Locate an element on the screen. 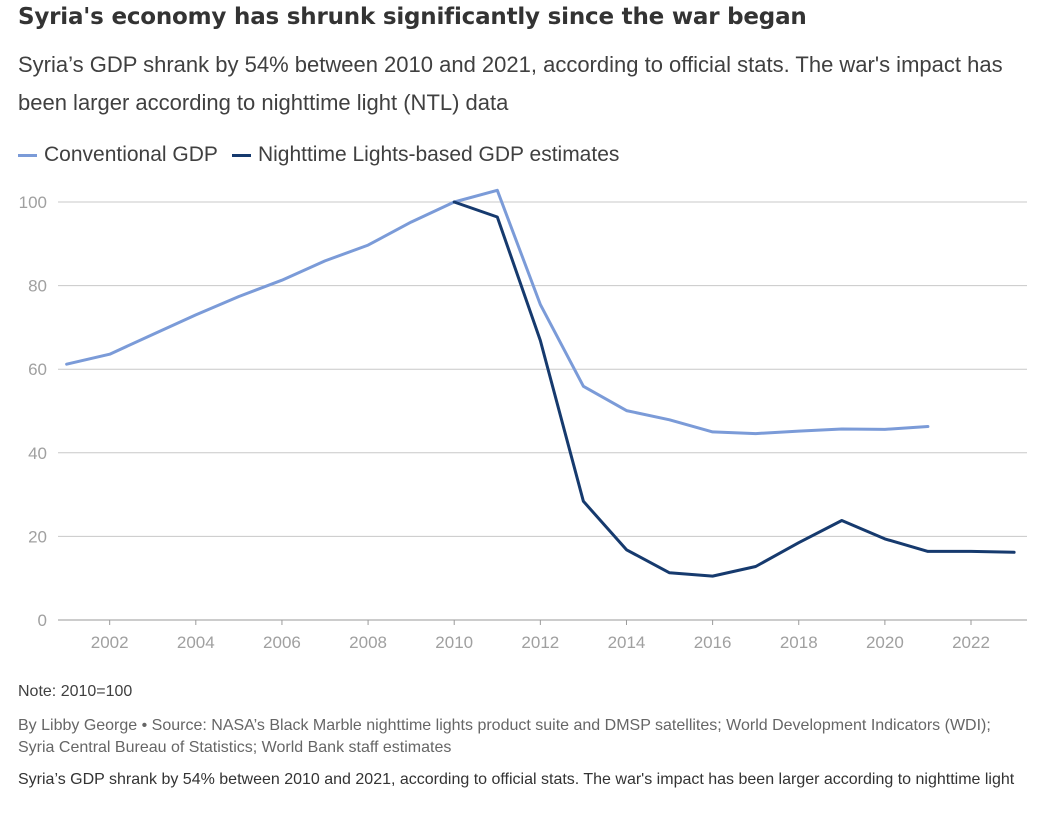 This screenshot has height=822, width=1052. x-tick-label-2002: 2002 is located at coordinates (110, 642).